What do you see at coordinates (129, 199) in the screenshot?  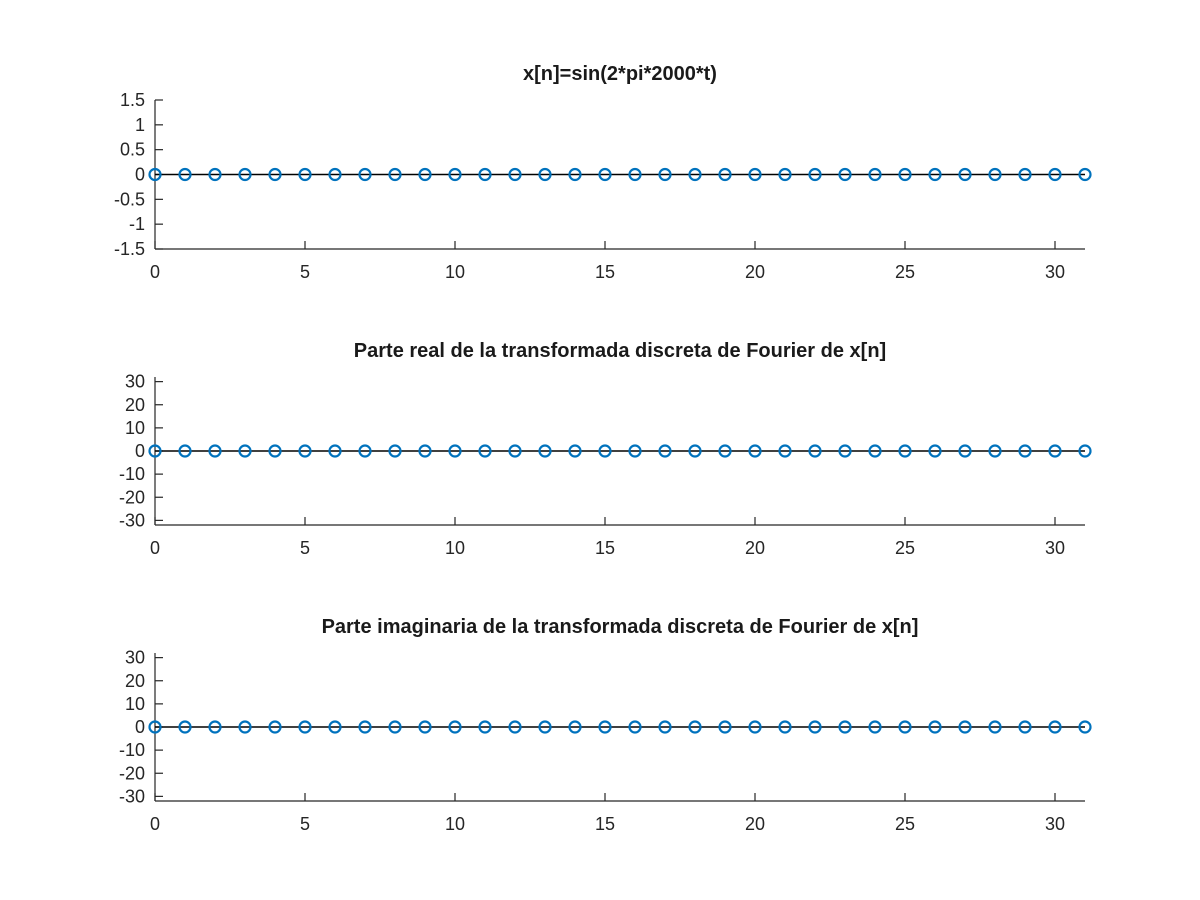 I see `y-tick-label: -0.5` at bounding box center [129, 199].